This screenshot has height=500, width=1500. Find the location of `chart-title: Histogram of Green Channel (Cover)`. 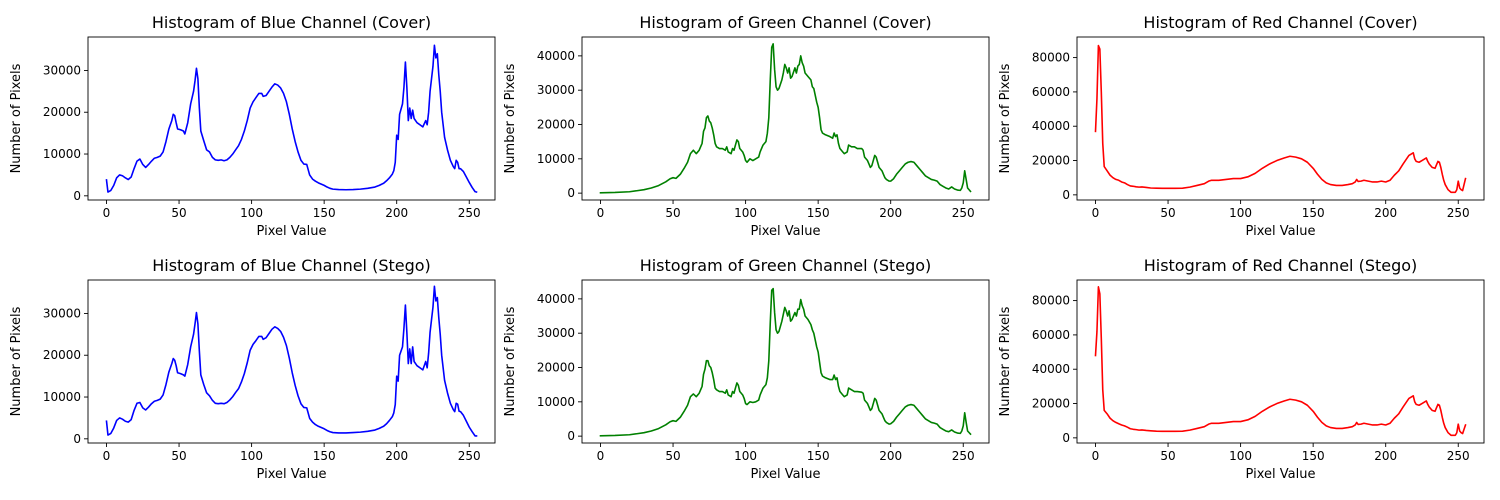

chart-title: Histogram of Green Channel (Cover) is located at coordinates (785, 22).